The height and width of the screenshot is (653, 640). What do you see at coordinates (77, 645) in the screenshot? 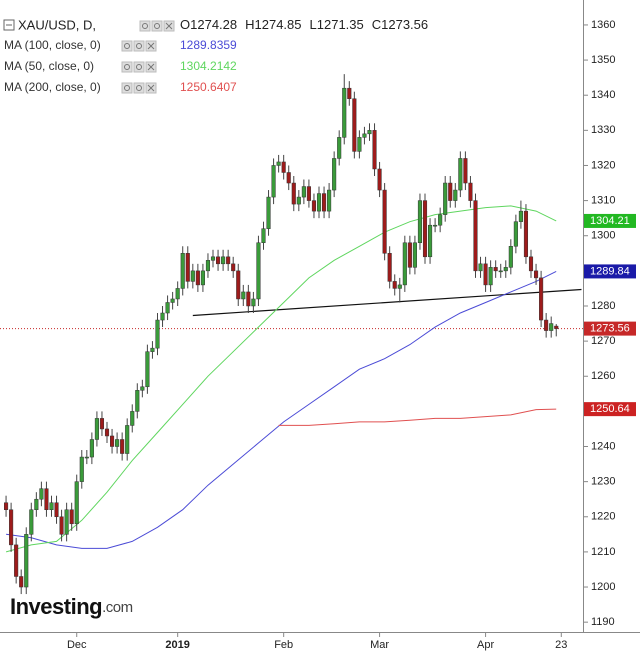
I see `x-tick-label: Dec` at bounding box center [77, 645].